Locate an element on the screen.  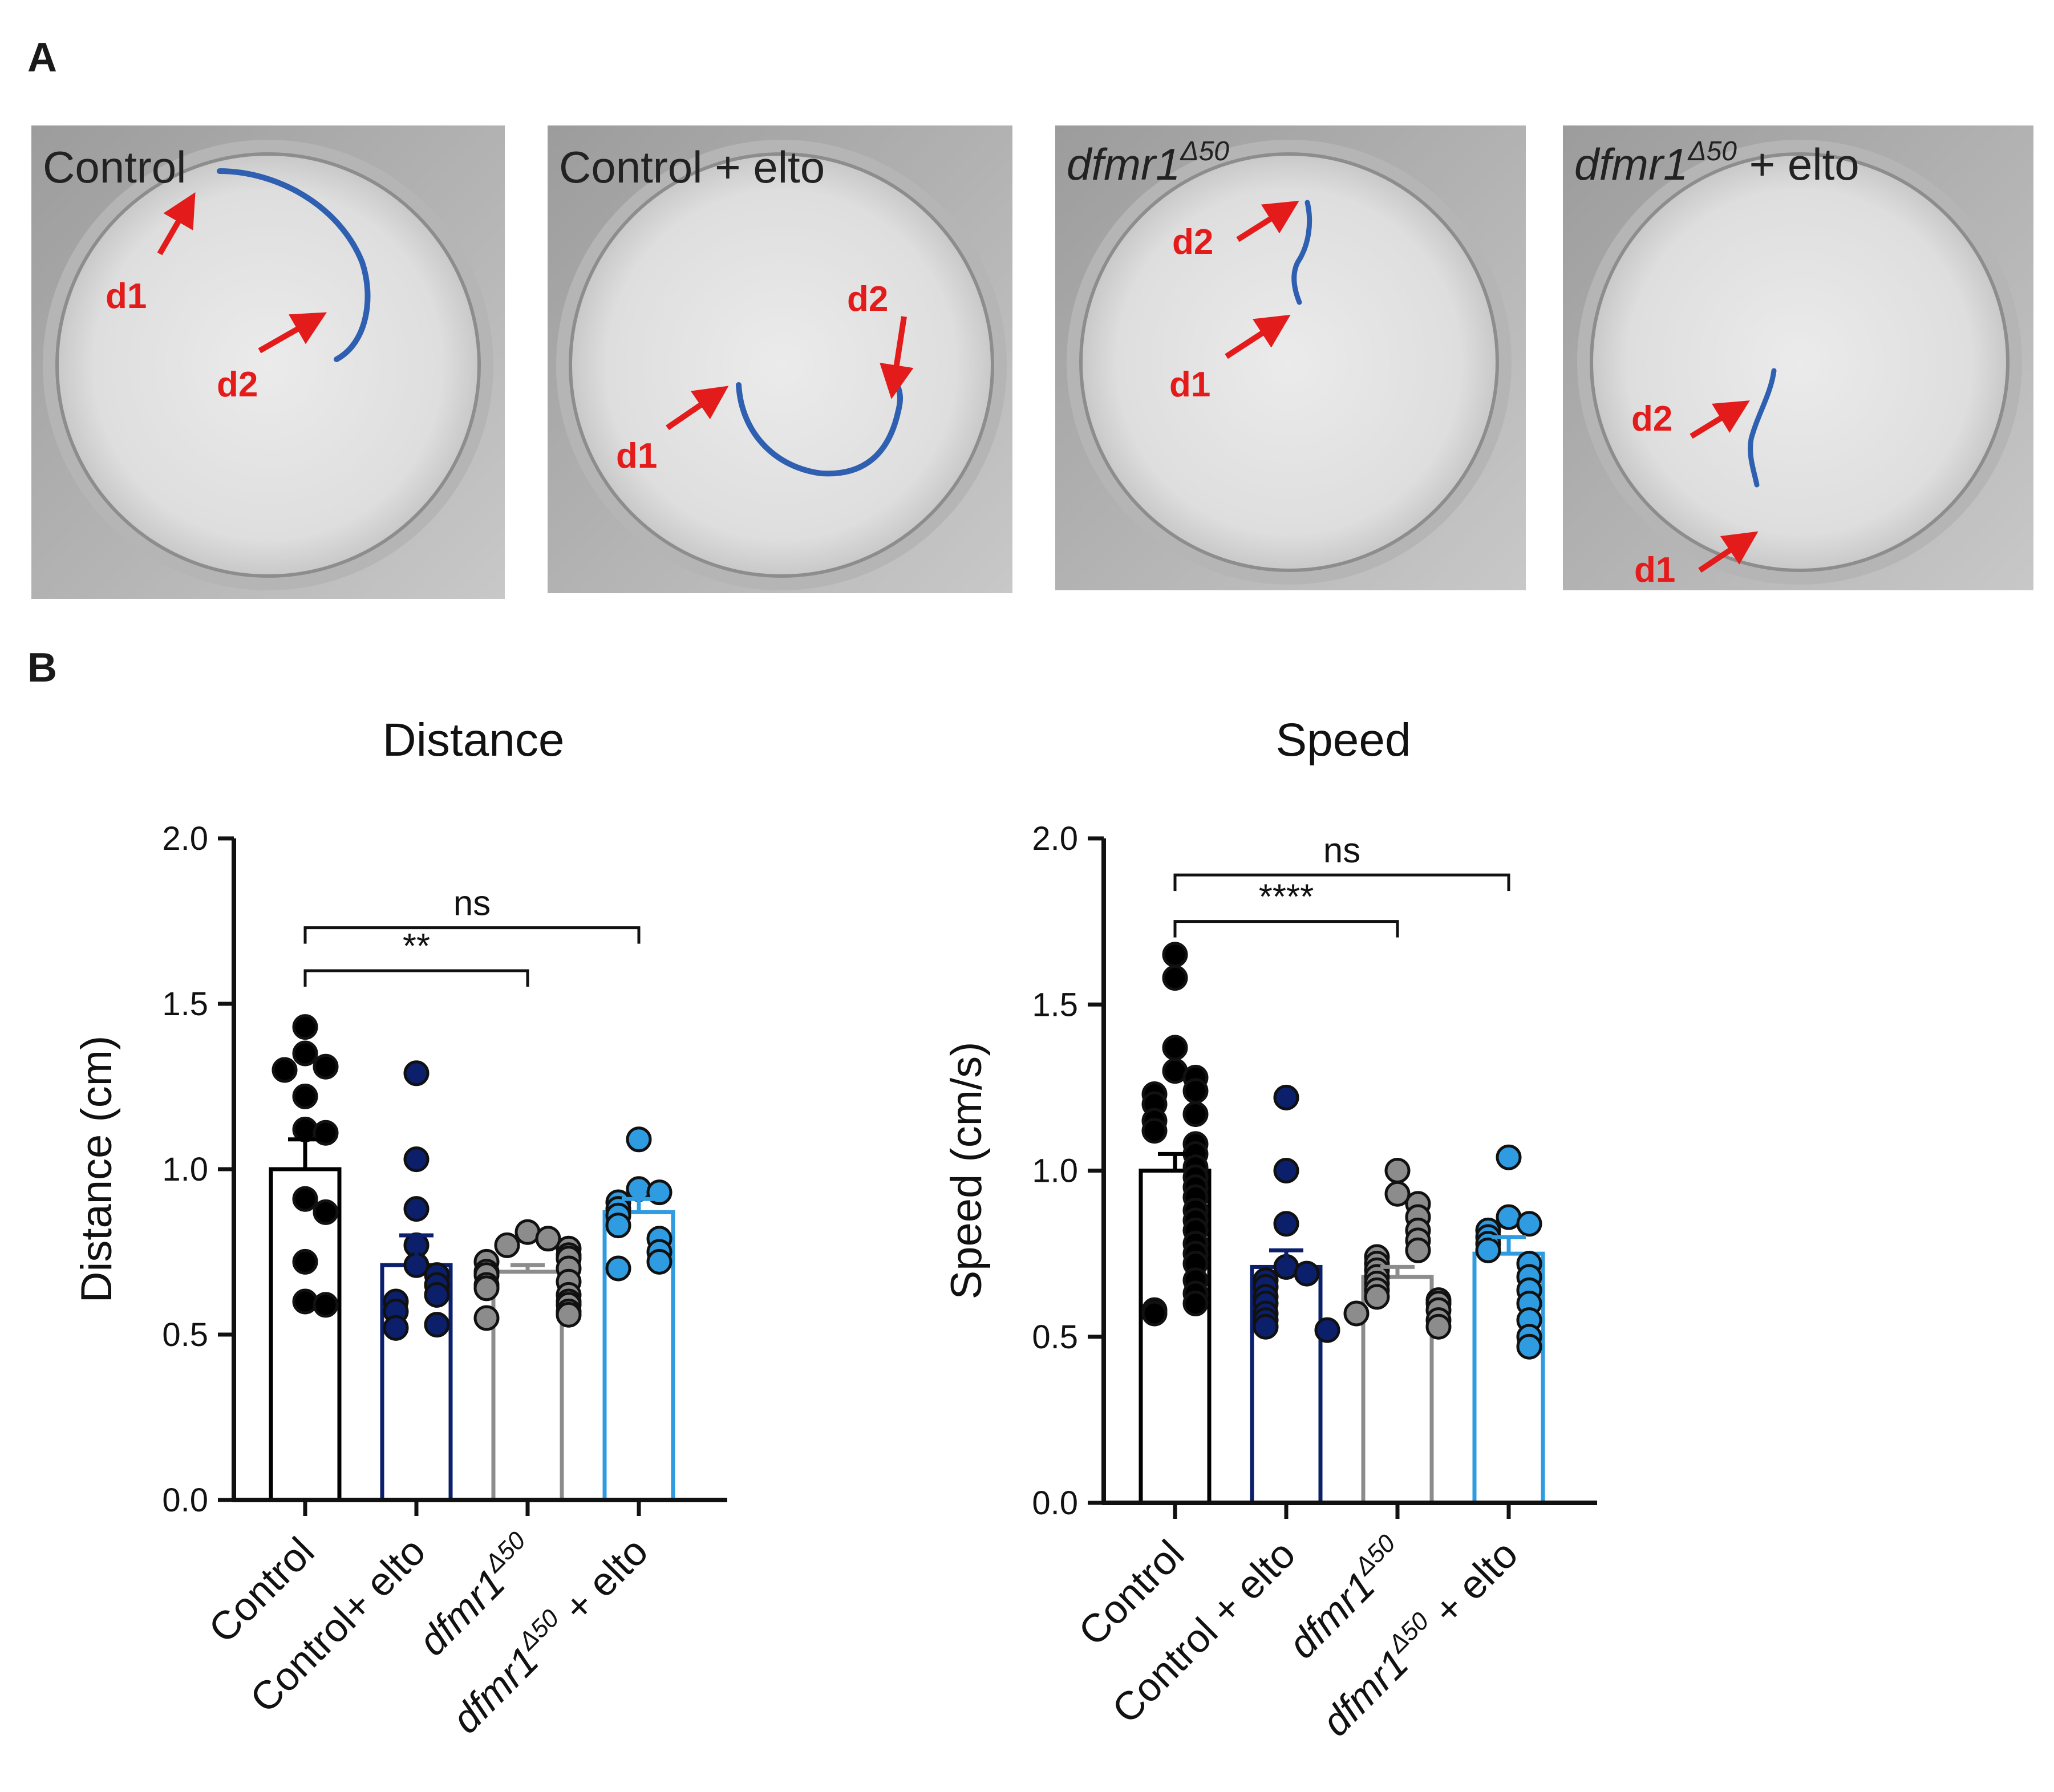
photo-label: Control + elto is located at coordinates (692, 167).